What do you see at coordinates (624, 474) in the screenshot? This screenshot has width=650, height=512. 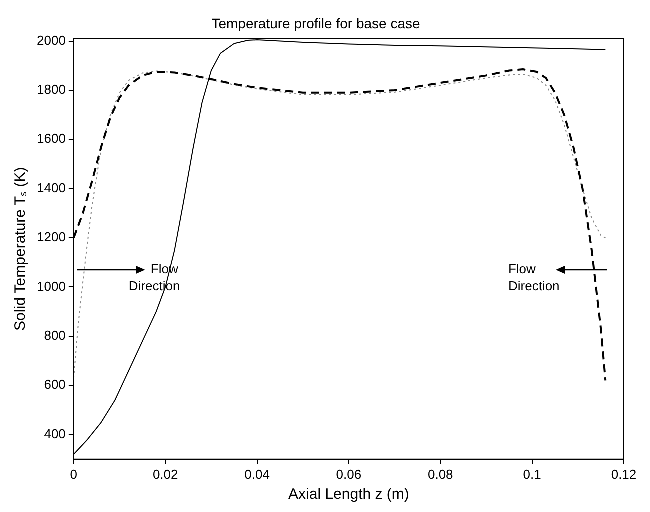 I see `x-tick-label: 0.12` at bounding box center [624, 474].